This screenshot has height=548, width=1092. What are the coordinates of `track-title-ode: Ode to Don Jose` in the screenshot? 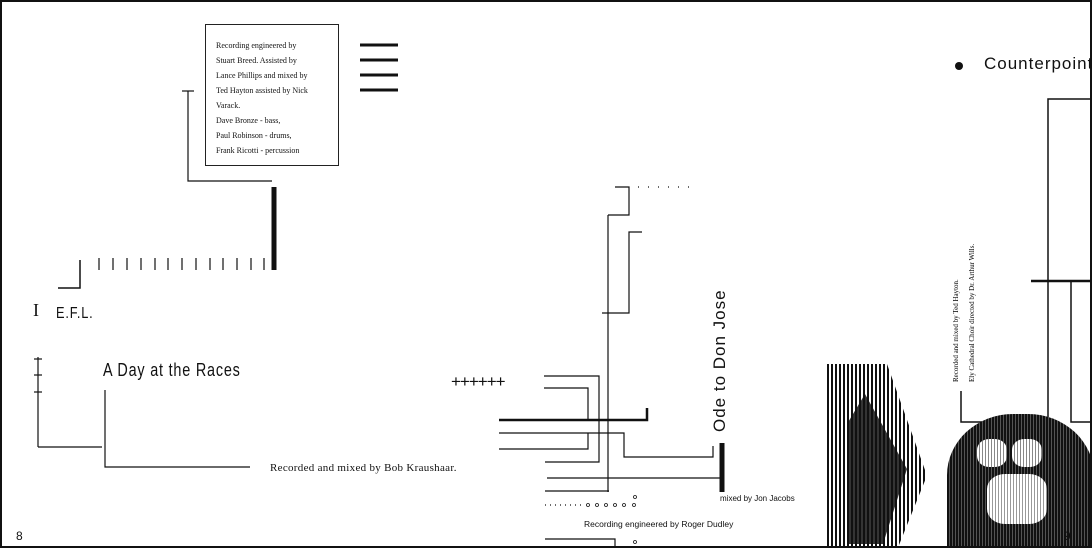 It's located at (719, 360).